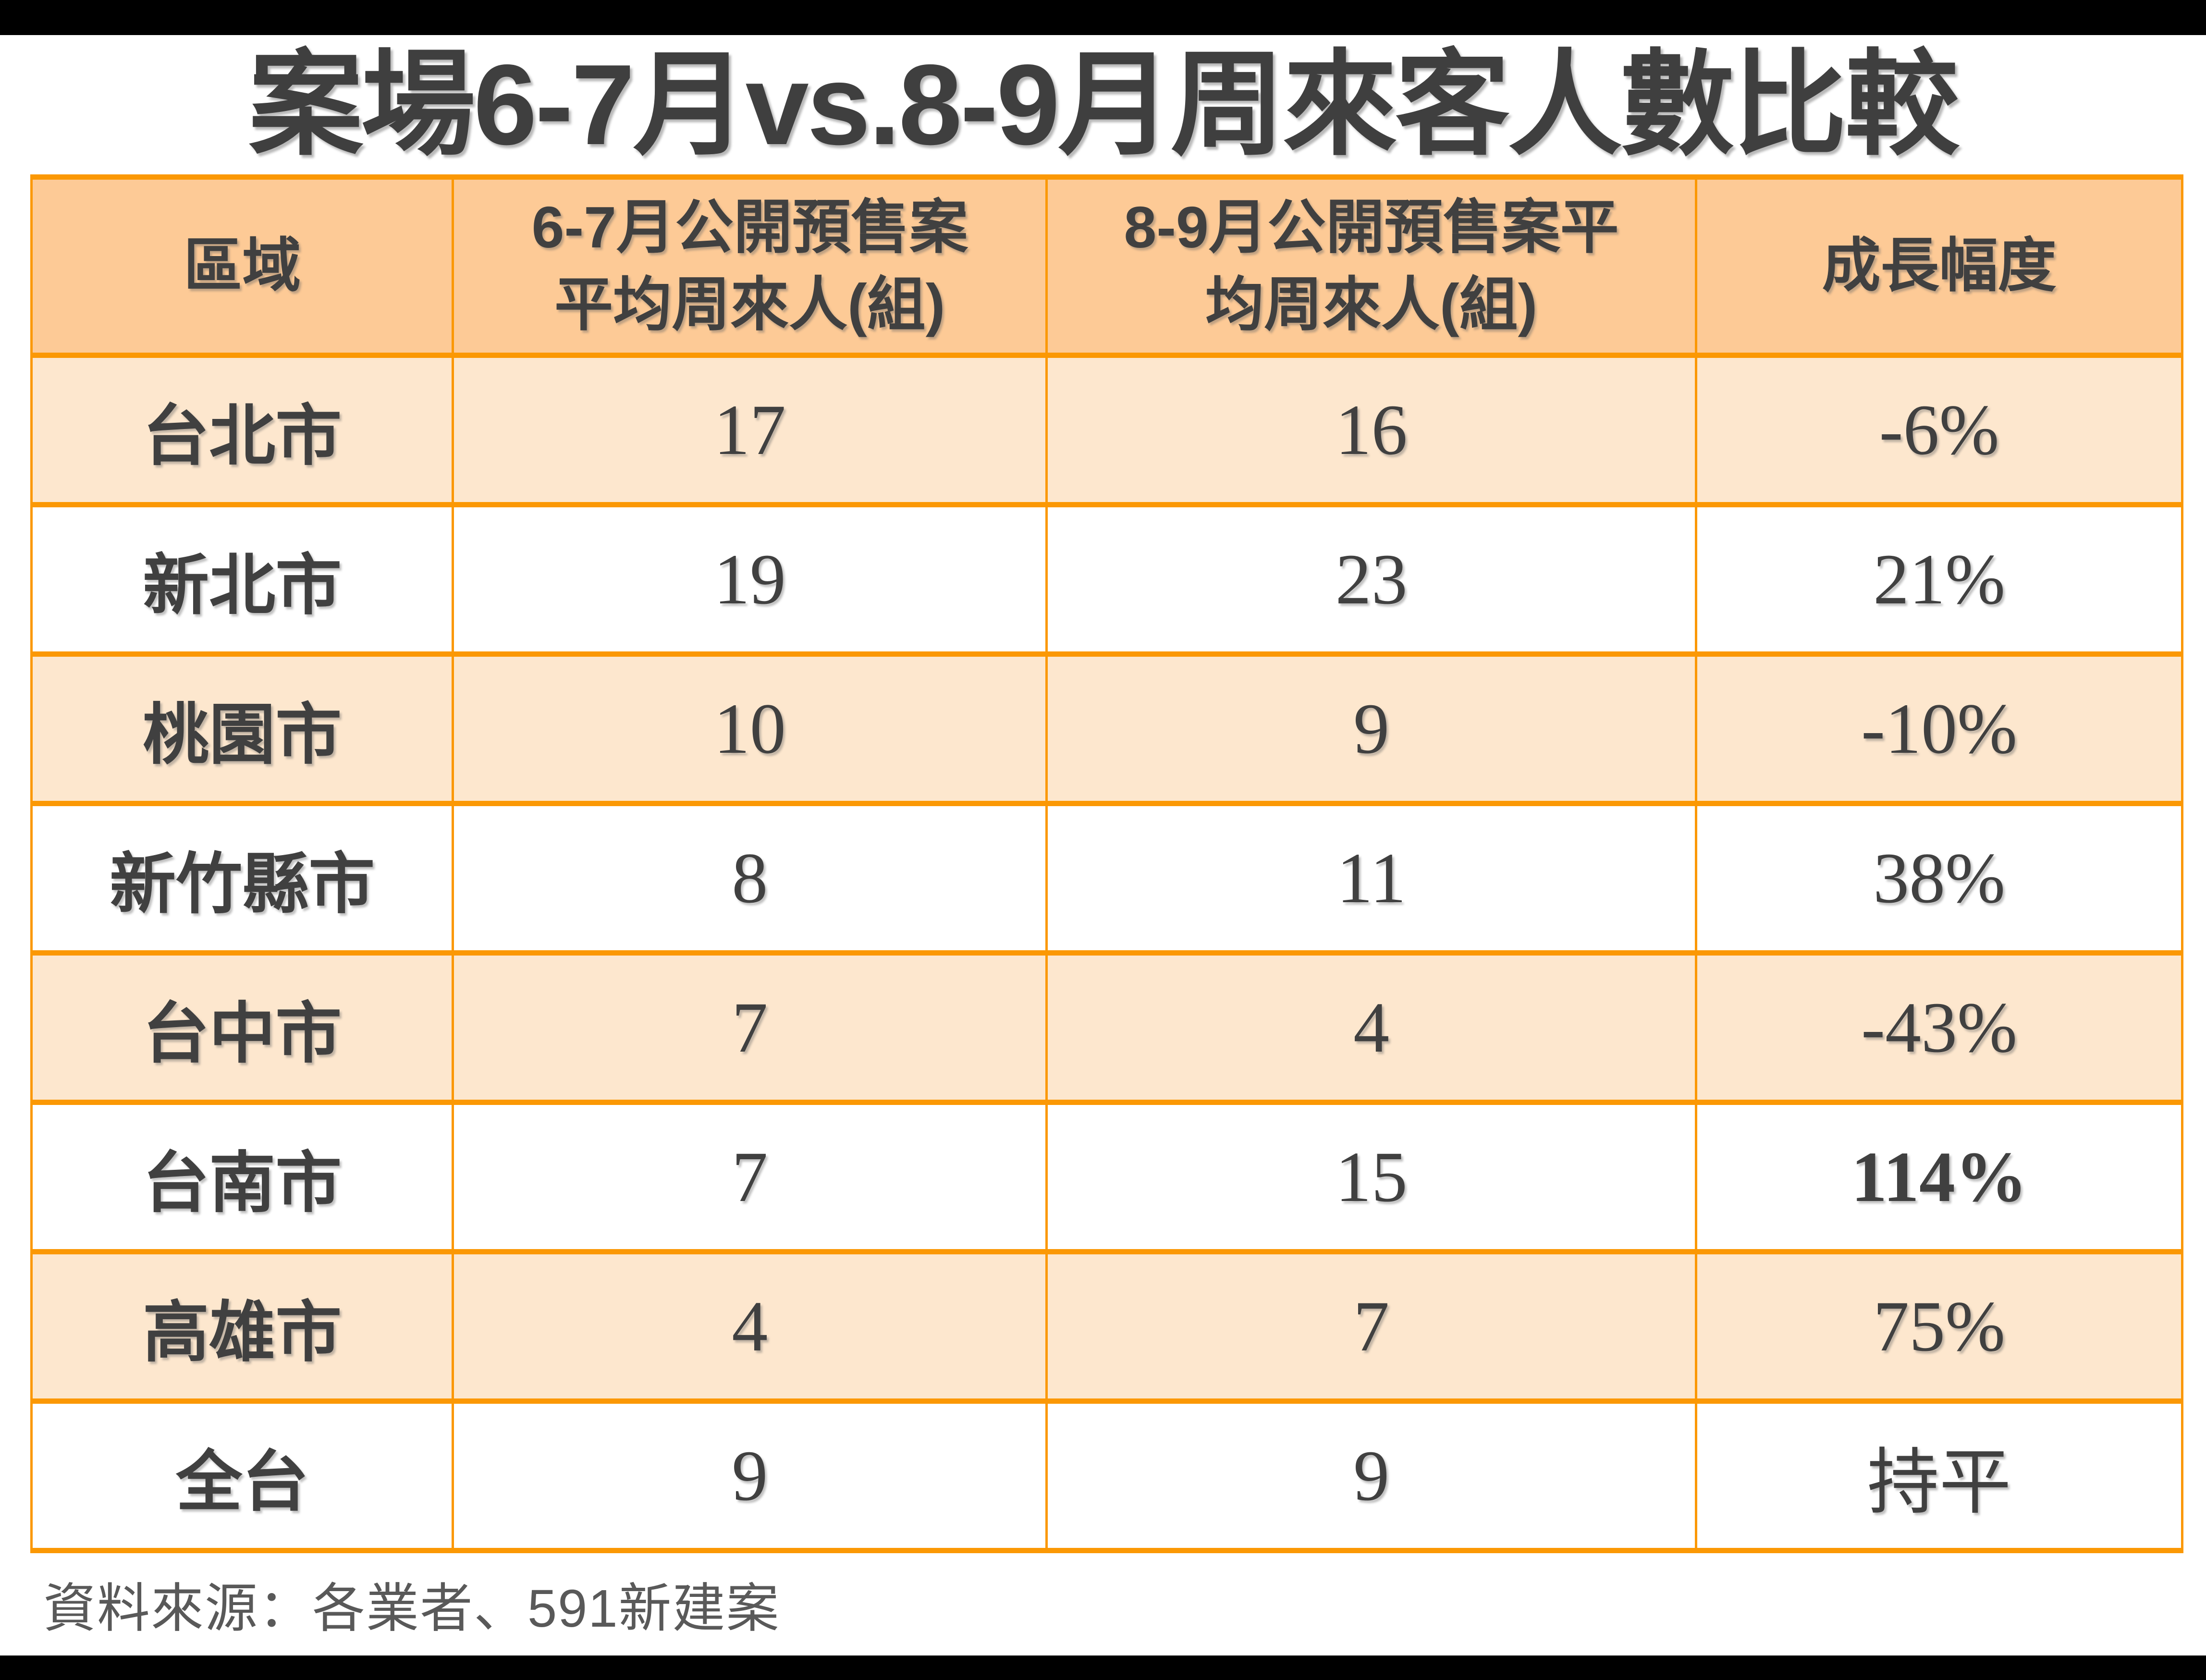 This screenshot has width=2206, height=1680. What do you see at coordinates (750, 579) in the screenshot?
I see `jun-jul-cell: 19` at bounding box center [750, 579].